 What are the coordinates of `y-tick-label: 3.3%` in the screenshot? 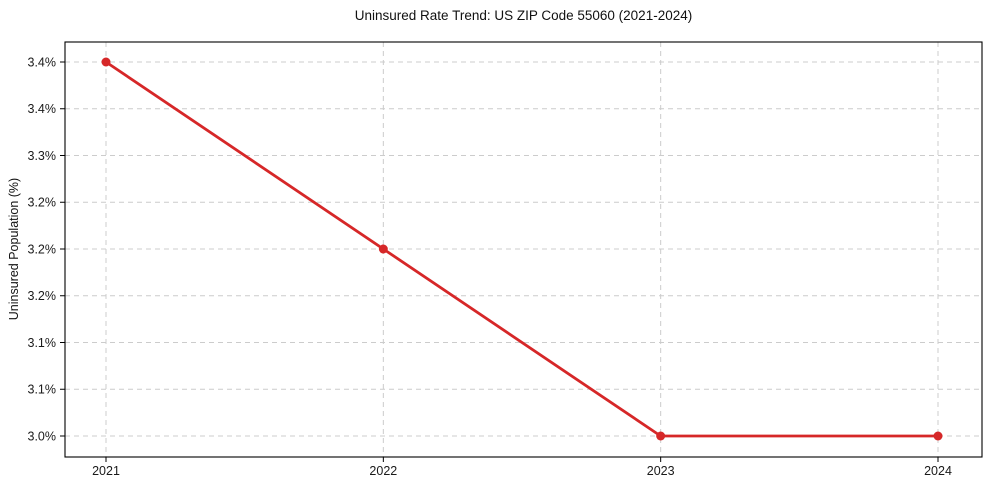 It's located at (42, 156).